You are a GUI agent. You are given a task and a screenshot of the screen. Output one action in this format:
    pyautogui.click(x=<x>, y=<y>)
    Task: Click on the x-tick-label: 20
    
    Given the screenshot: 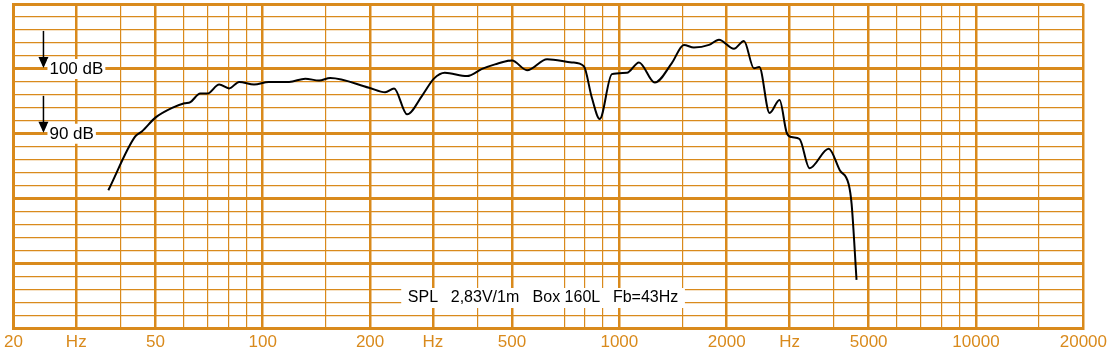 What is the action you would take?
    pyautogui.click(x=13, y=342)
    